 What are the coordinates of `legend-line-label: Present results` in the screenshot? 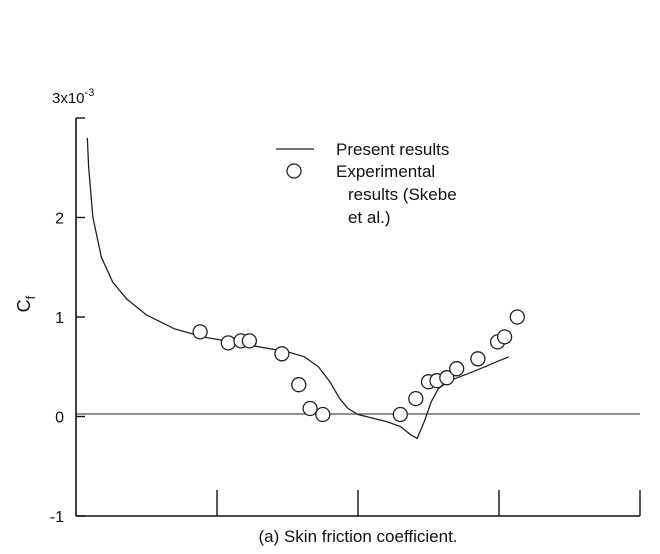 It's located at (392, 149).